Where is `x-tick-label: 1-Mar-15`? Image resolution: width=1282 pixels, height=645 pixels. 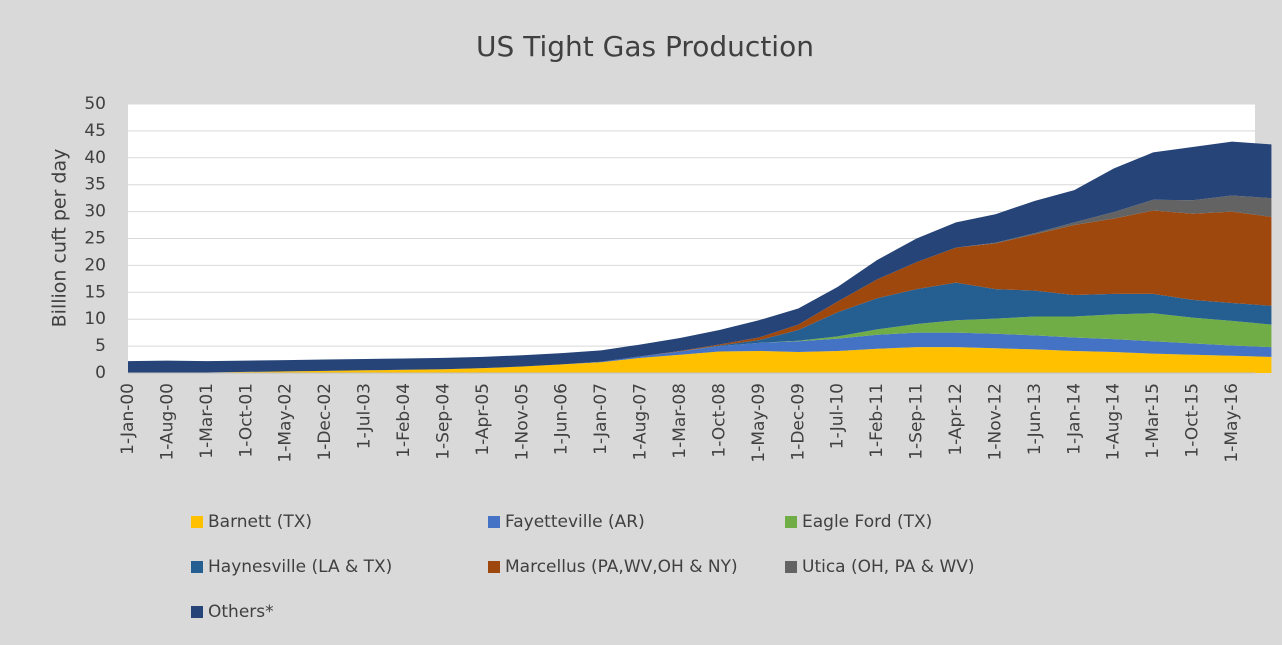 x-tick-label: 1-Mar-15 is located at coordinates (1153, 421).